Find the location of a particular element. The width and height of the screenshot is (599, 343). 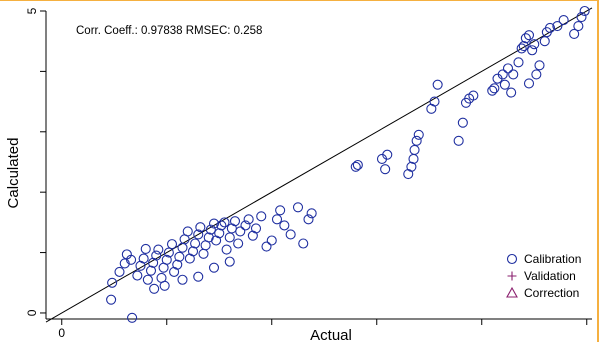

stats-annotation: Corr. Coeff.: 0.97838 RMSEC: 0.258 is located at coordinates (169, 31).